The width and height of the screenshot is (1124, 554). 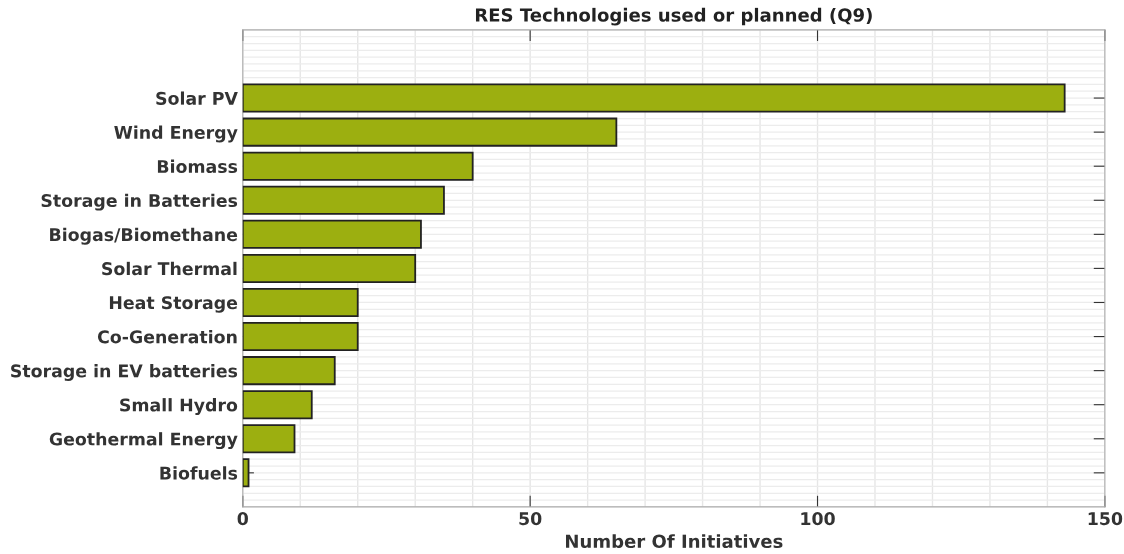 I want to click on y-tick-label: Storage in Batteries, so click(x=139, y=202).